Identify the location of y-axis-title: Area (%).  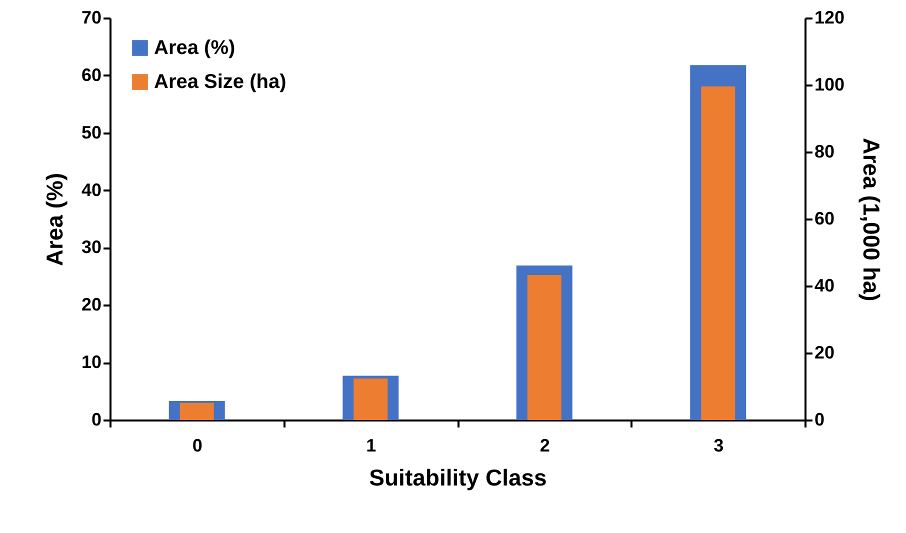
(54, 219).